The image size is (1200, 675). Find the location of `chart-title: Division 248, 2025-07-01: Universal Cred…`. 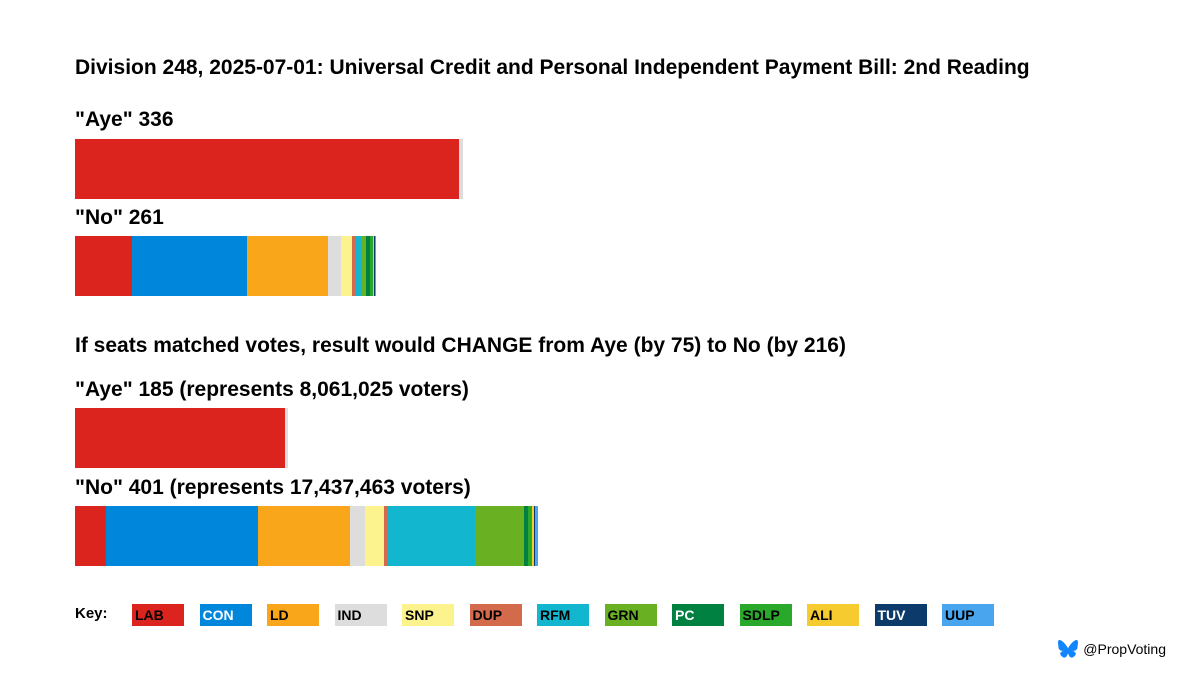

chart-title: Division 248, 2025-07-01: Universal Cred… is located at coordinates (552, 67).